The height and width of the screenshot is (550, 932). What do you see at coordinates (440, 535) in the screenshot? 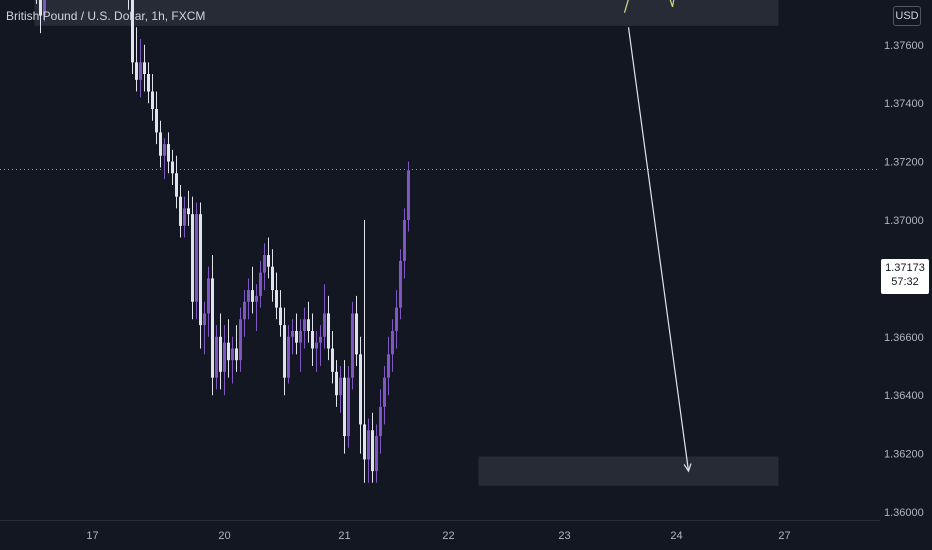
I see `time-axis: 17 20 21 22 23 24 27` at bounding box center [440, 535].